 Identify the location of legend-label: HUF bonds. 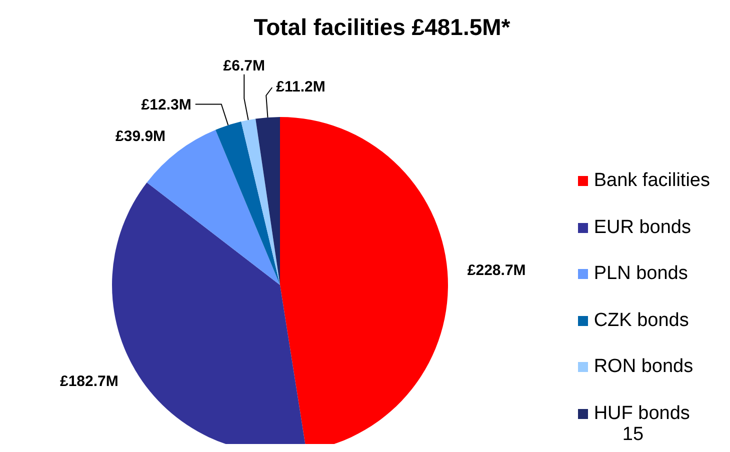
(642, 413).